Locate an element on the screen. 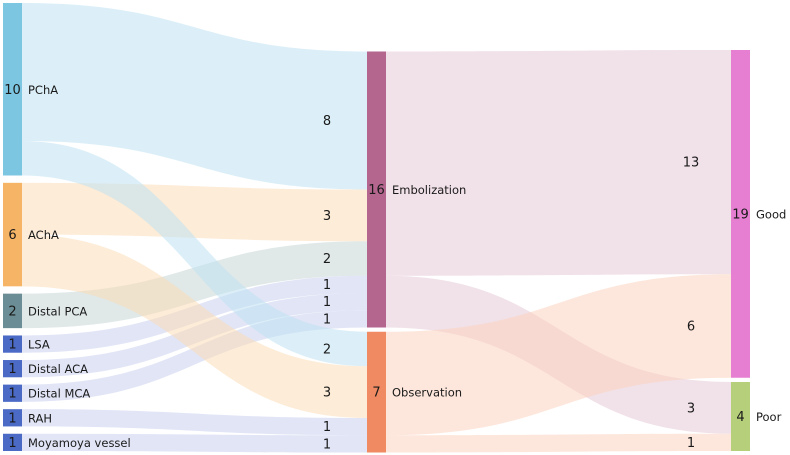 The image size is (790, 455). flow-value-acha-to-obs: 3 is located at coordinates (327, 393).